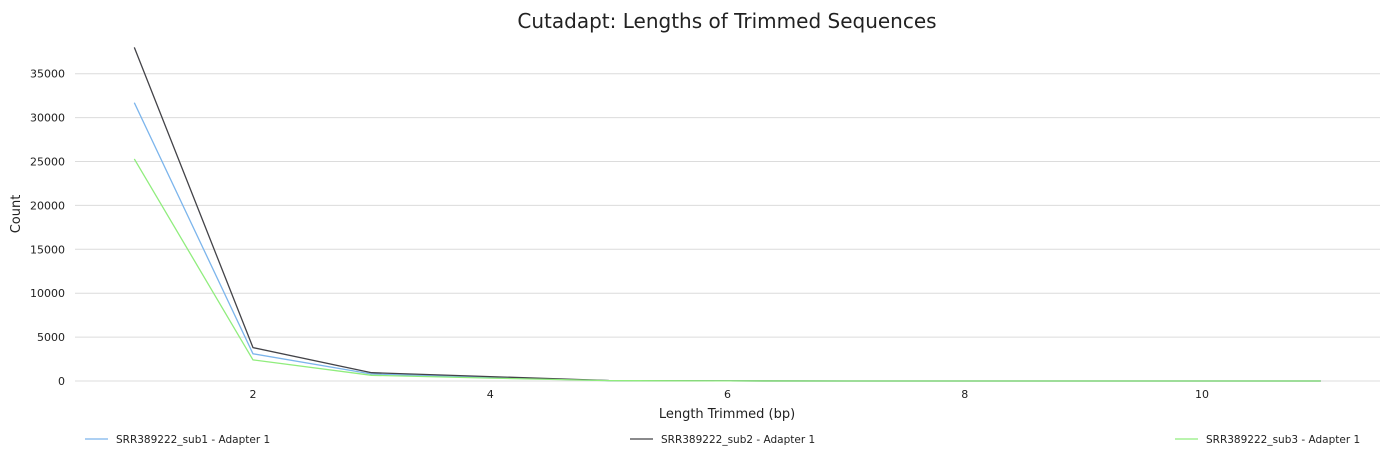 The image size is (1389, 460). What do you see at coordinates (726, 21) in the screenshot?
I see `chart-title: Cutadapt: Lengths of Trimmed Sequences` at bounding box center [726, 21].